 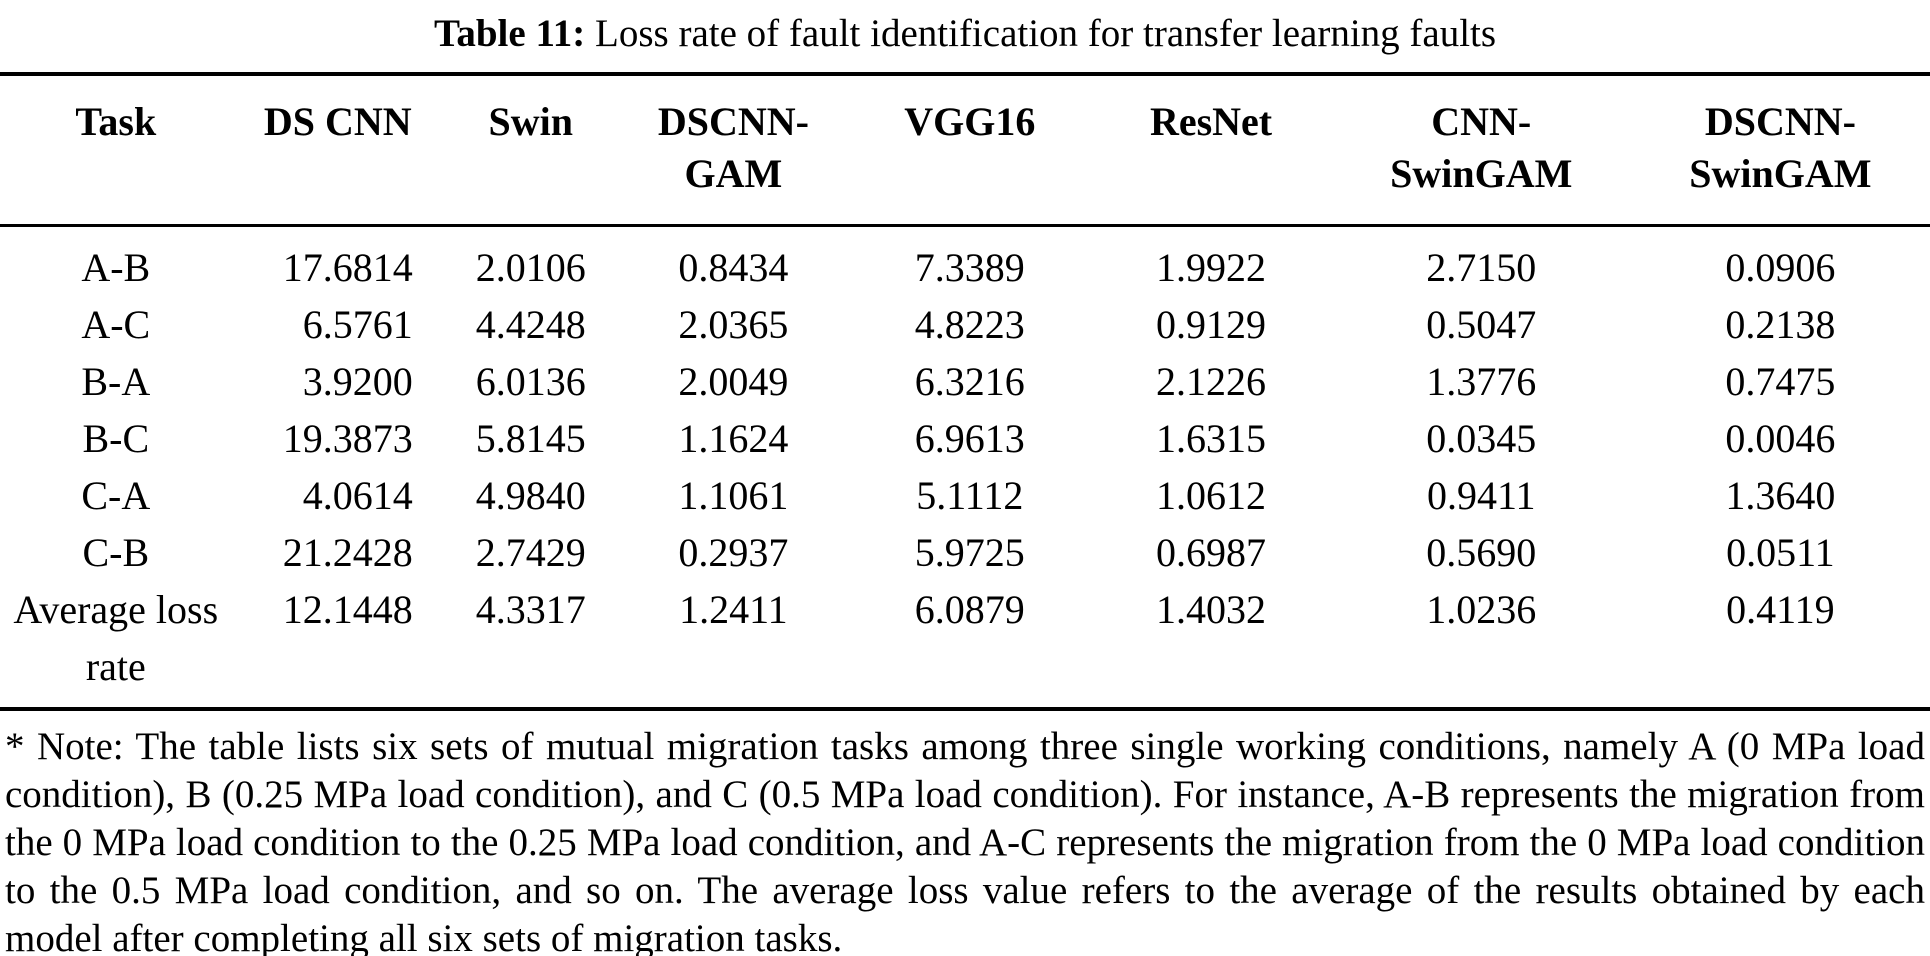 What do you see at coordinates (1210, 644) in the screenshot?
I see `table-cell: 1.4032` at bounding box center [1210, 644].